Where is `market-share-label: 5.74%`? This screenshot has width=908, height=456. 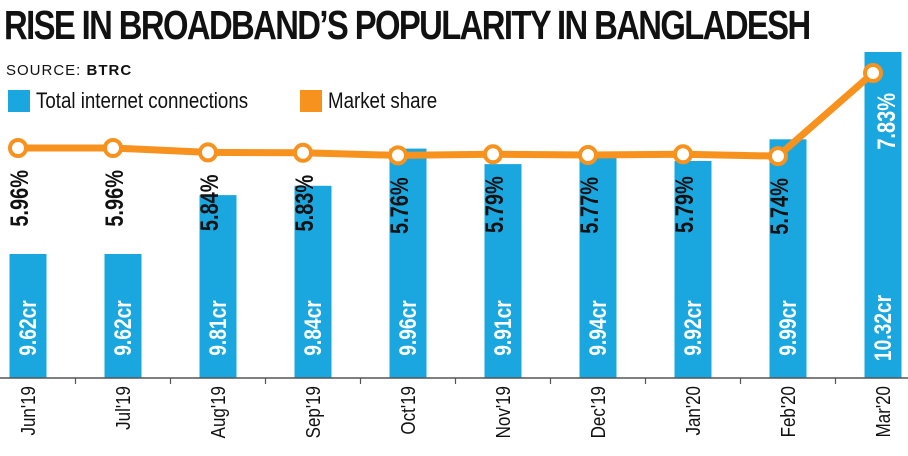
market-share-label: 5.74% is located at coordinates (780, 206).